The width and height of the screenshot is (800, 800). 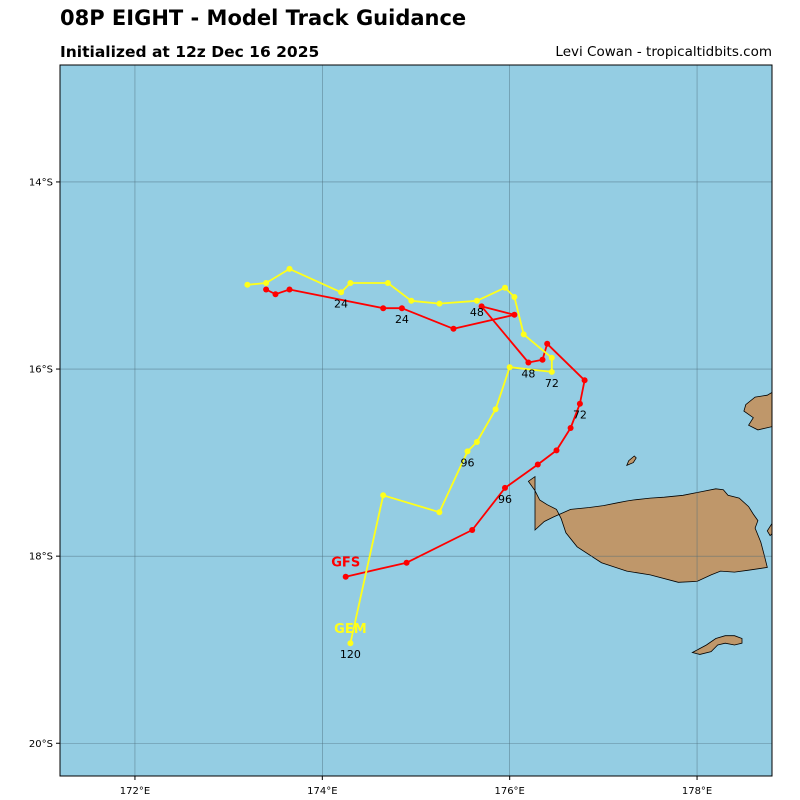 I want to click on lon-tick-label: 178°E, so click(x=697, y=791).